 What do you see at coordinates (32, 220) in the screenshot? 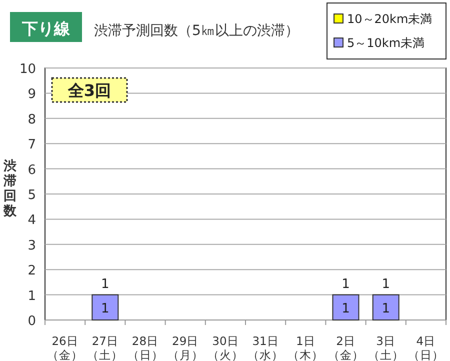
I see `y-tick-label: 4` at bounding box center [32, 220].